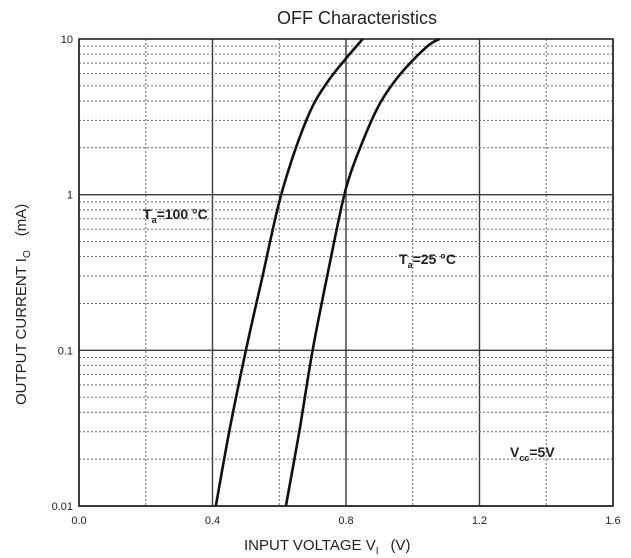  Describe the element at coordinates (357, 18) in the screenshot. I see `chart-title: OFF Characteristics` at that location.